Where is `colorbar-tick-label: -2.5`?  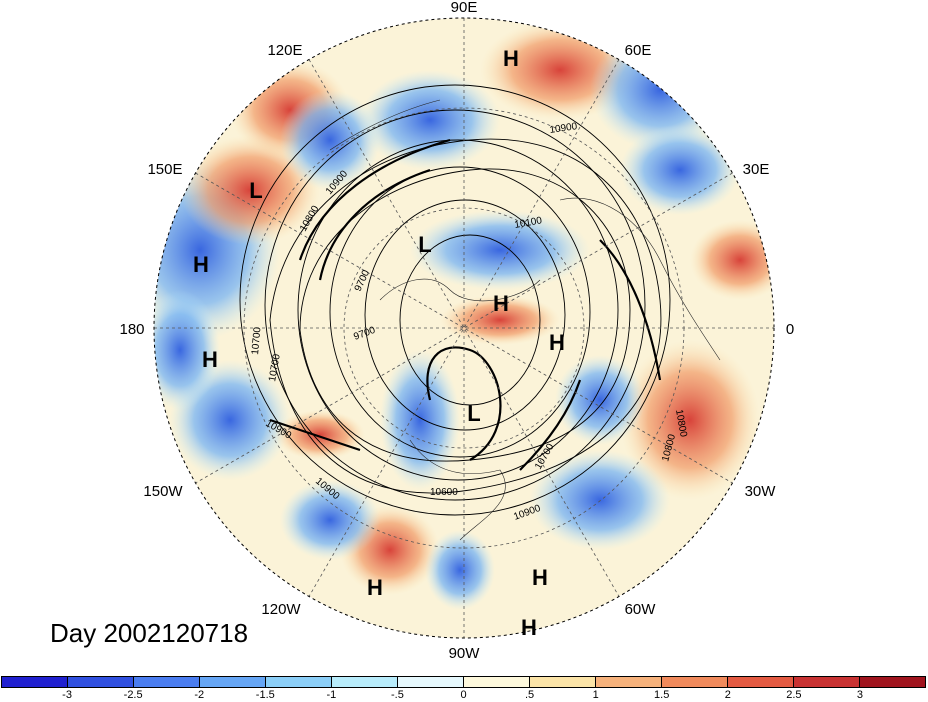 colorbar-tick-label: -2.5 is located at coordinates (133, 695).